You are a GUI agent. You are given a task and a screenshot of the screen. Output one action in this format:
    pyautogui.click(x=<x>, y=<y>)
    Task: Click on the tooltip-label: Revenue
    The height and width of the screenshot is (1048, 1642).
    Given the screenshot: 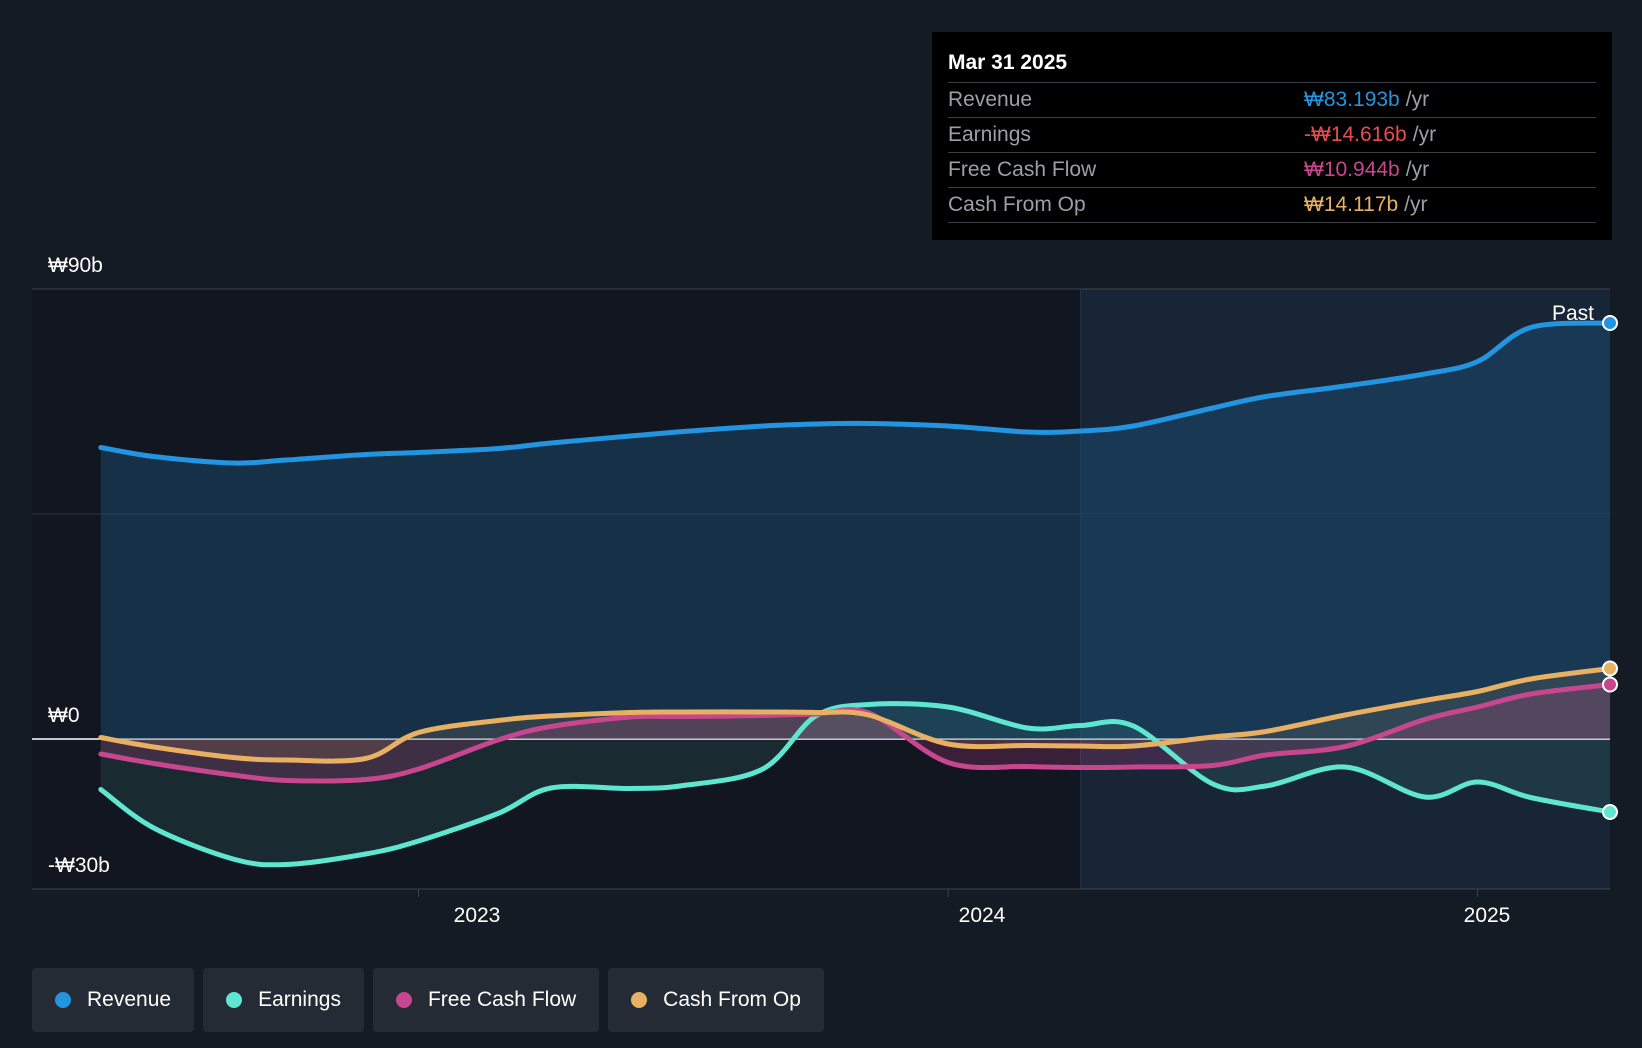 What is the action you would take?
    pyautogui.click(x=990, y=99)
    